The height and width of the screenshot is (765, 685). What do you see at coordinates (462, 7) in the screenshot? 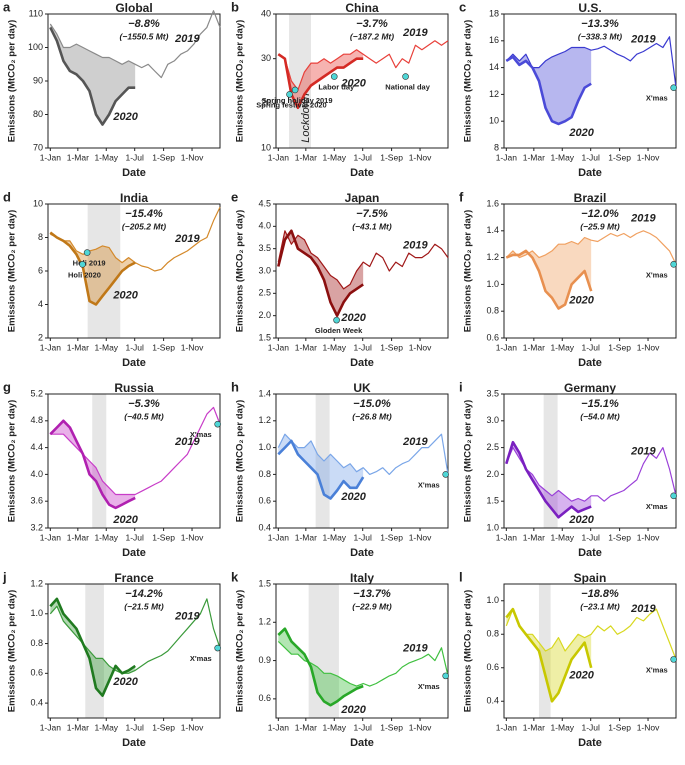
I see `panel-letter: c` at bounding box center [462, 7].